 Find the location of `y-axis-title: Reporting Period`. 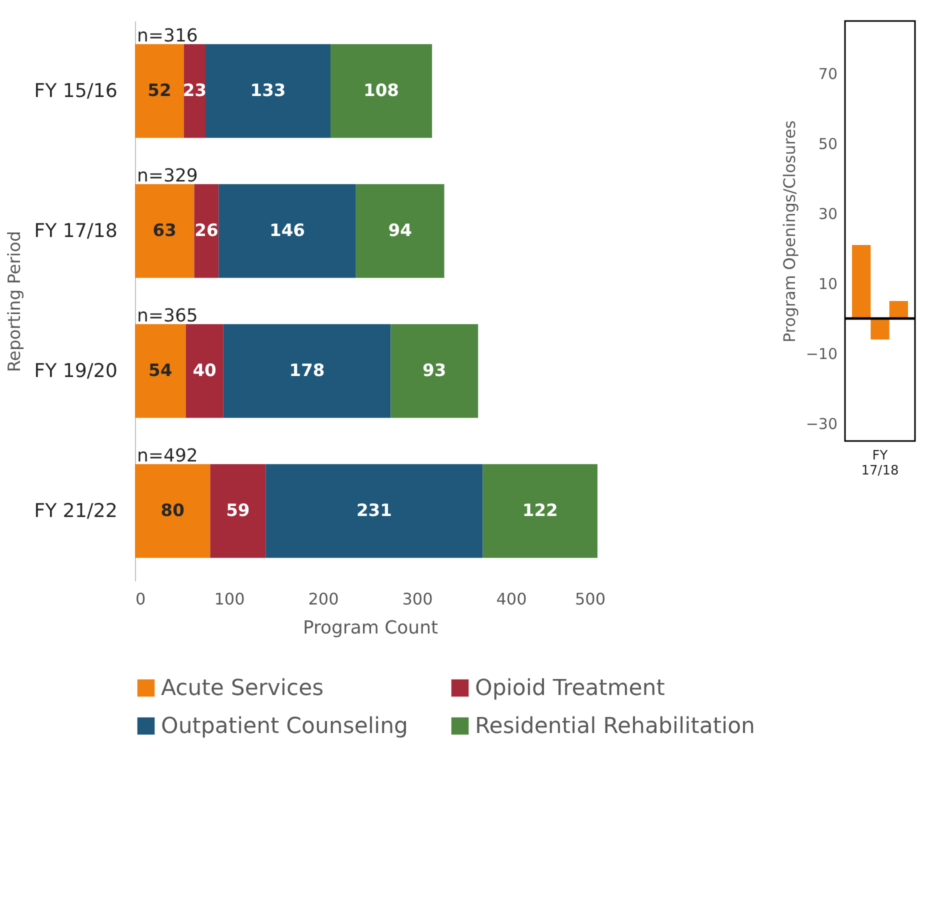

y-axis-title: Reporting Period is located at coordinates (15, 301).